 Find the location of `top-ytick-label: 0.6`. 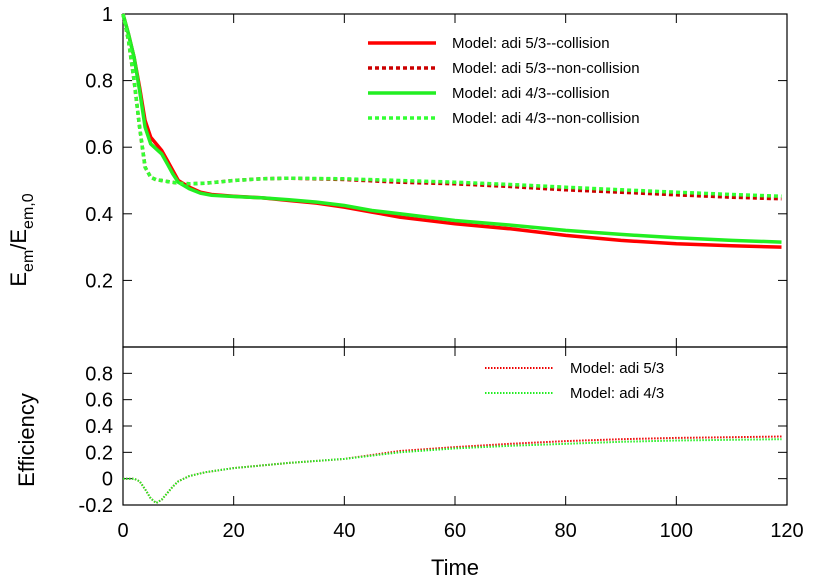

top-ytick-label: 0.6 is located at coordinates (99, 148).